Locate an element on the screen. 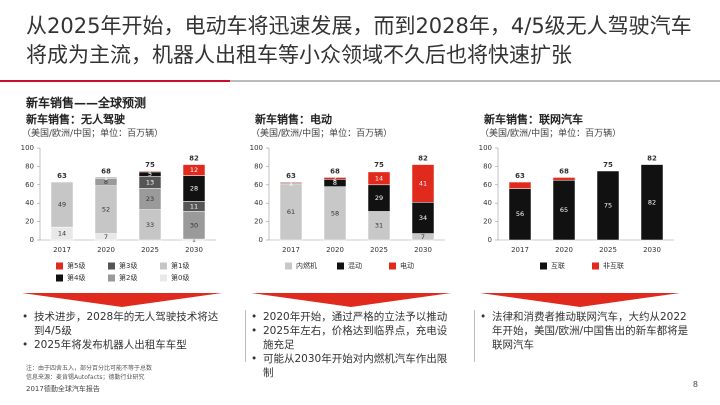 This screenshot has height=405, width=720. chart-title: 新车销售：联网汽车 is located at coordinates (533, 119).